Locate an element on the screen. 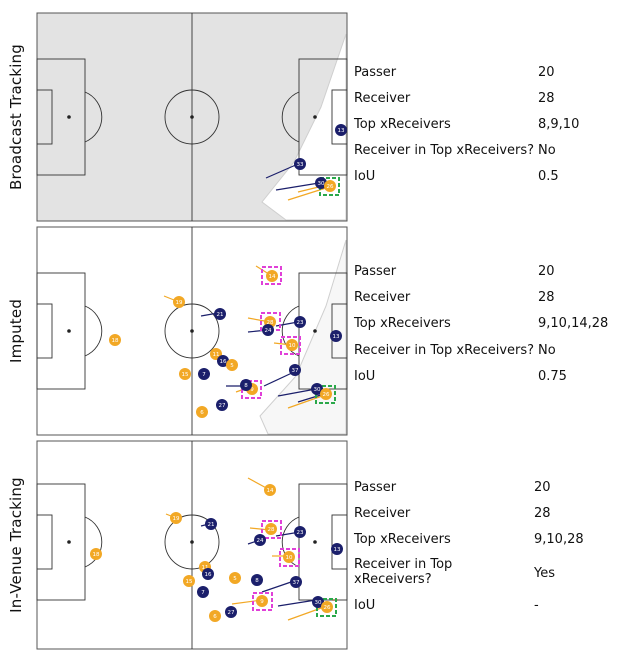  player-9: 9 is located at coordinates (262, 601).